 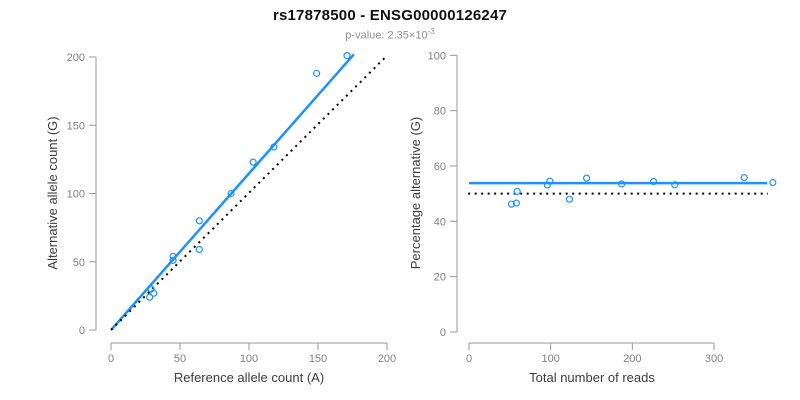 What do you see at coordinates (76, 126) in the screenshot?
I see `y-tick-label: 150` at bounding box center [76, 126].